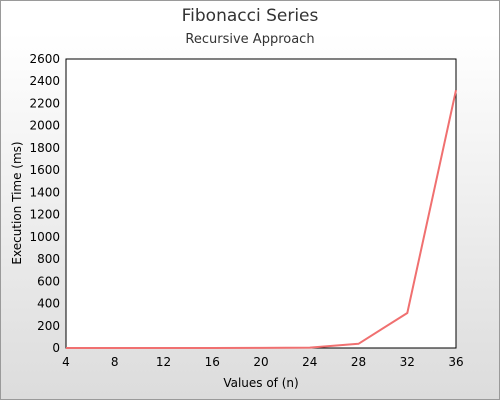  What do you see at coordinates (48, 304) in the screenshot?
I see `y-tick-label: 400` at bounding box center [48, 304].